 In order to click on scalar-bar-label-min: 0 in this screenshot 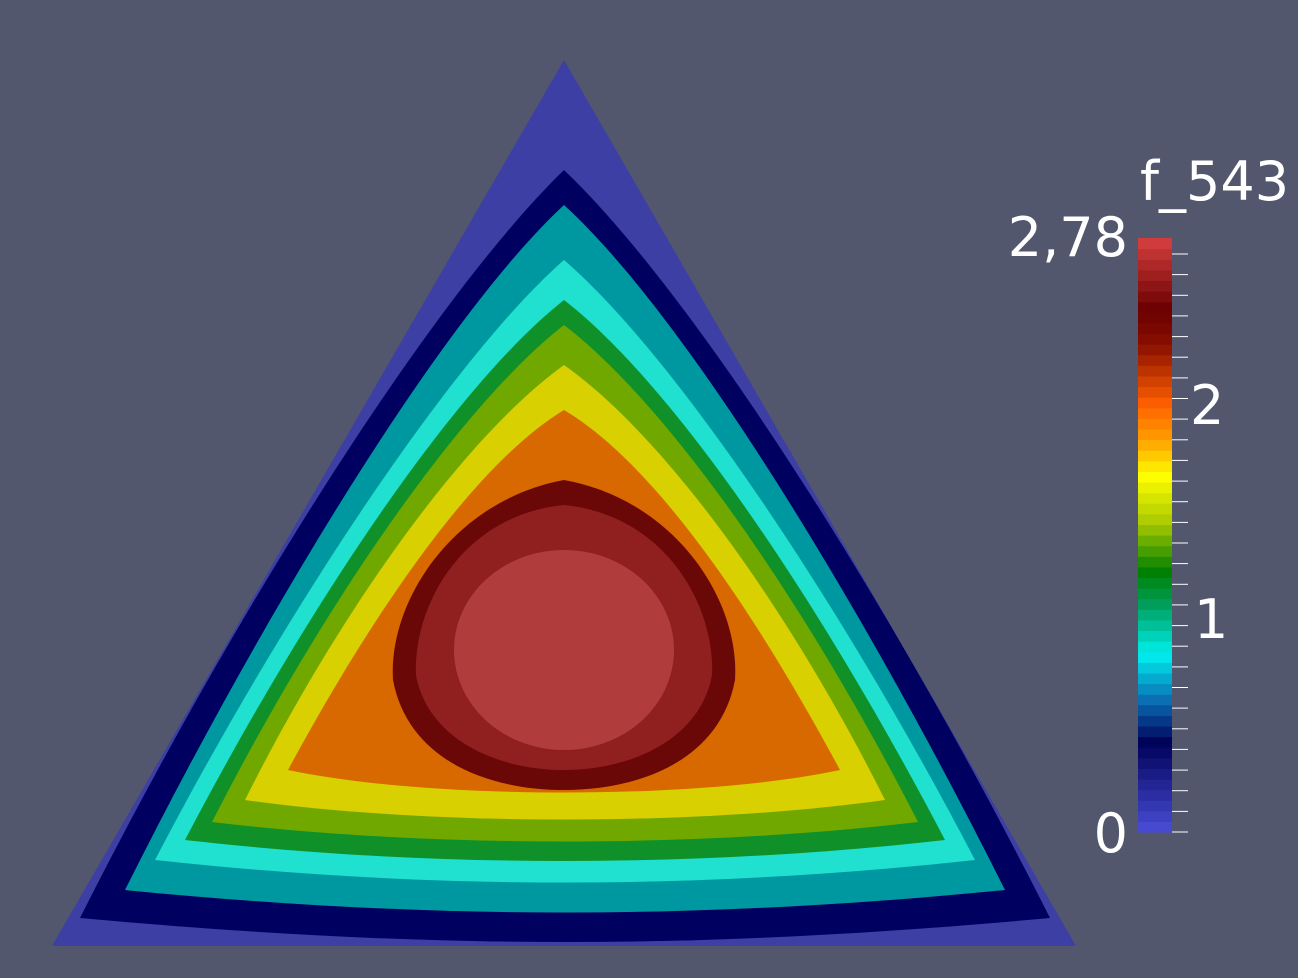, I will do `click(1110, 833)`.